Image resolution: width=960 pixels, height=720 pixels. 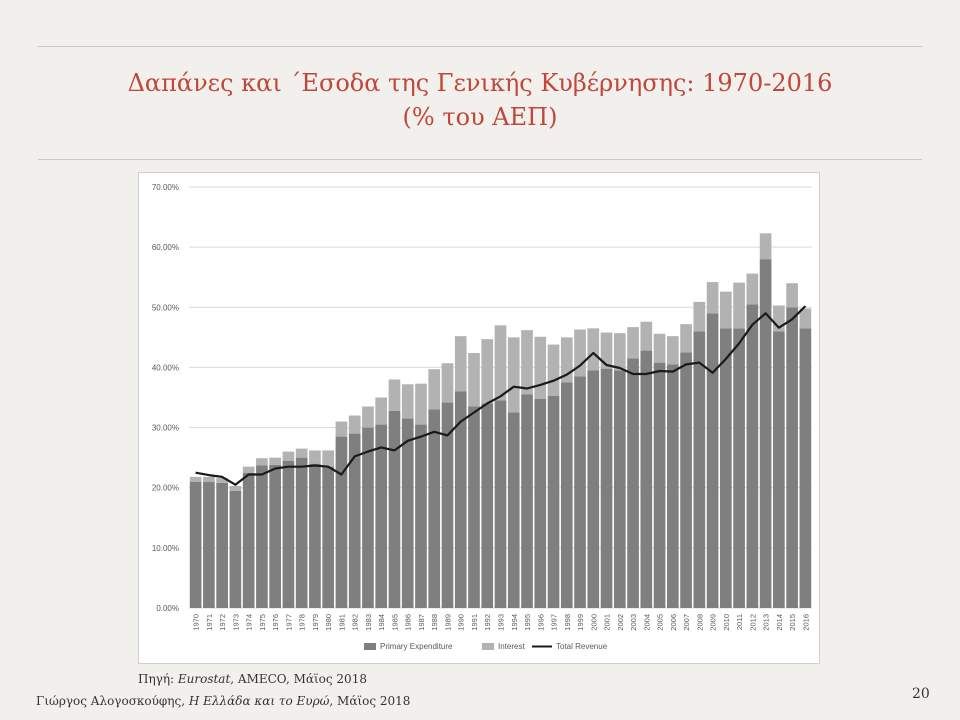 What do you see at coordinates (165, 548) in the screenshot?
I see `y-tick-label: 10.00%` at bounding box center [165, 548].